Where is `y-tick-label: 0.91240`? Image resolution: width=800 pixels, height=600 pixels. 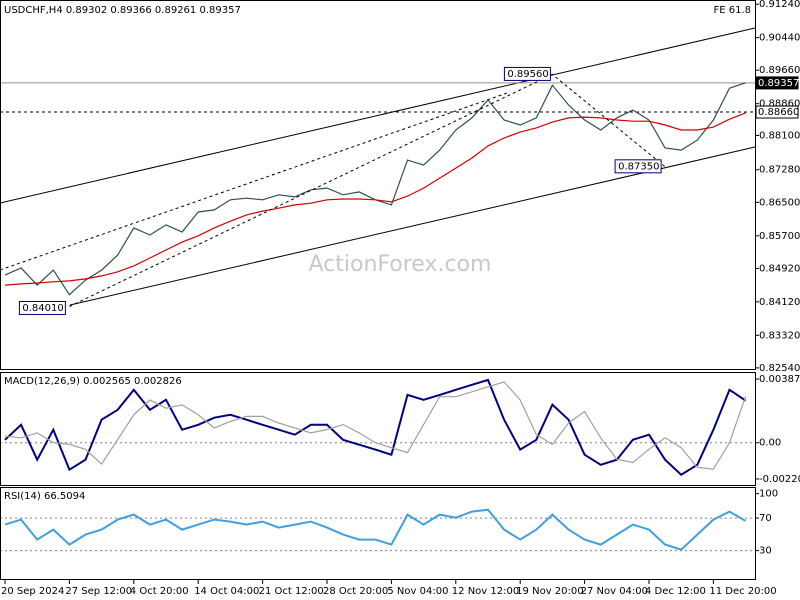
y-tick-label: 0.91240 is located at coordinates (779, 5).